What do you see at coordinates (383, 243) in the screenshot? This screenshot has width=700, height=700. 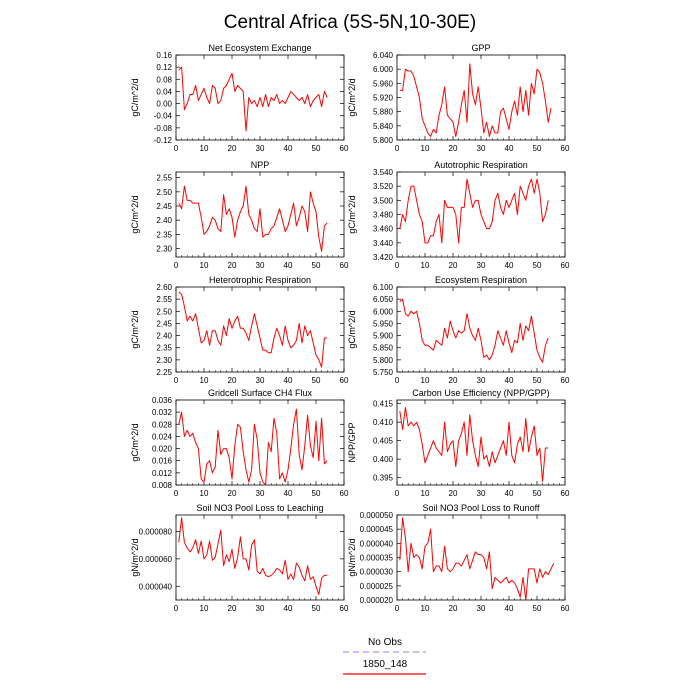 I see `y-tick-label: 3.440` at bounding box center [383, 243].